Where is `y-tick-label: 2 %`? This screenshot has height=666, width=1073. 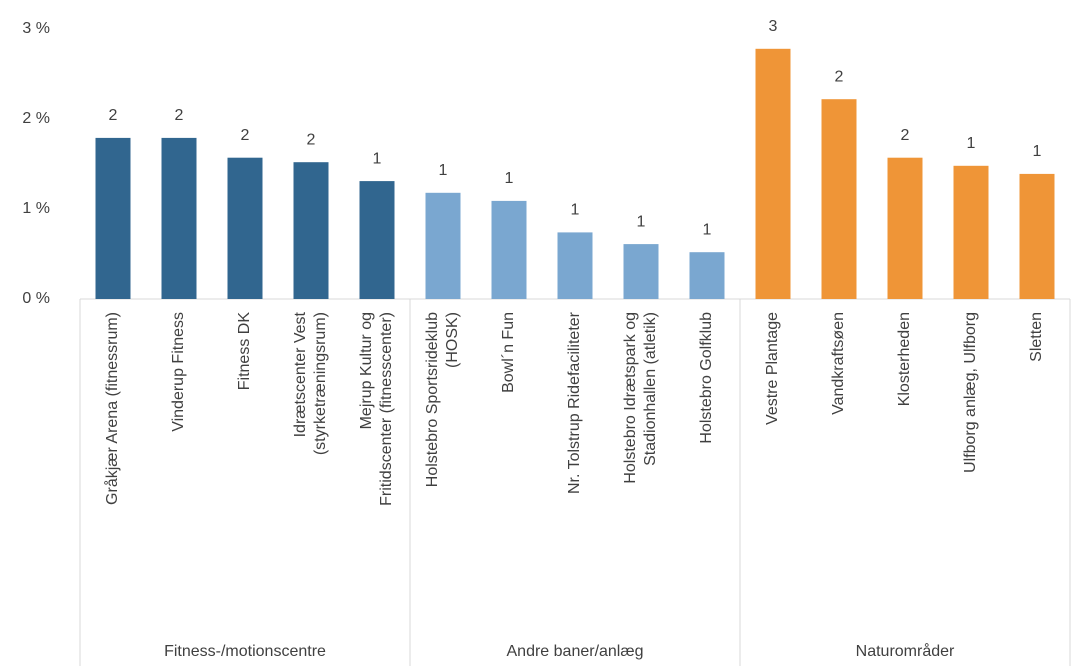
y-tick-label: 2 % is located at coordinates (36, 118).